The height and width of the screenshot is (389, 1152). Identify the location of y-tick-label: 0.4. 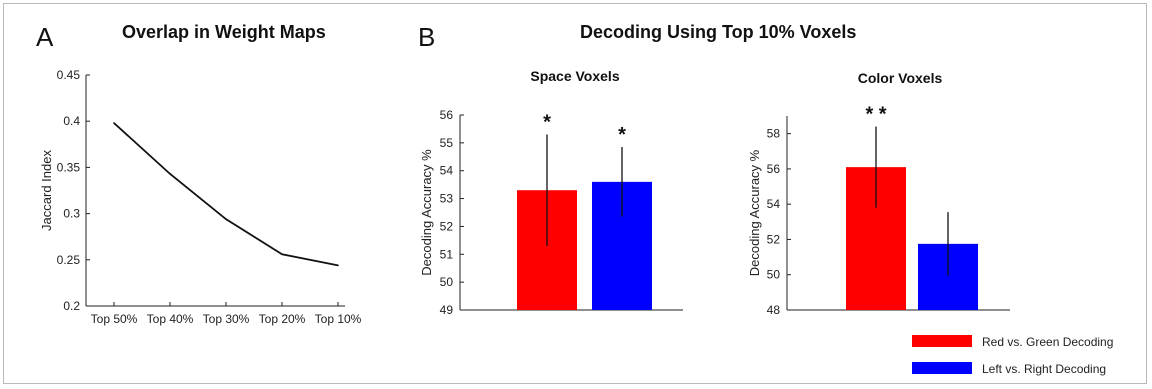
(71, 121).